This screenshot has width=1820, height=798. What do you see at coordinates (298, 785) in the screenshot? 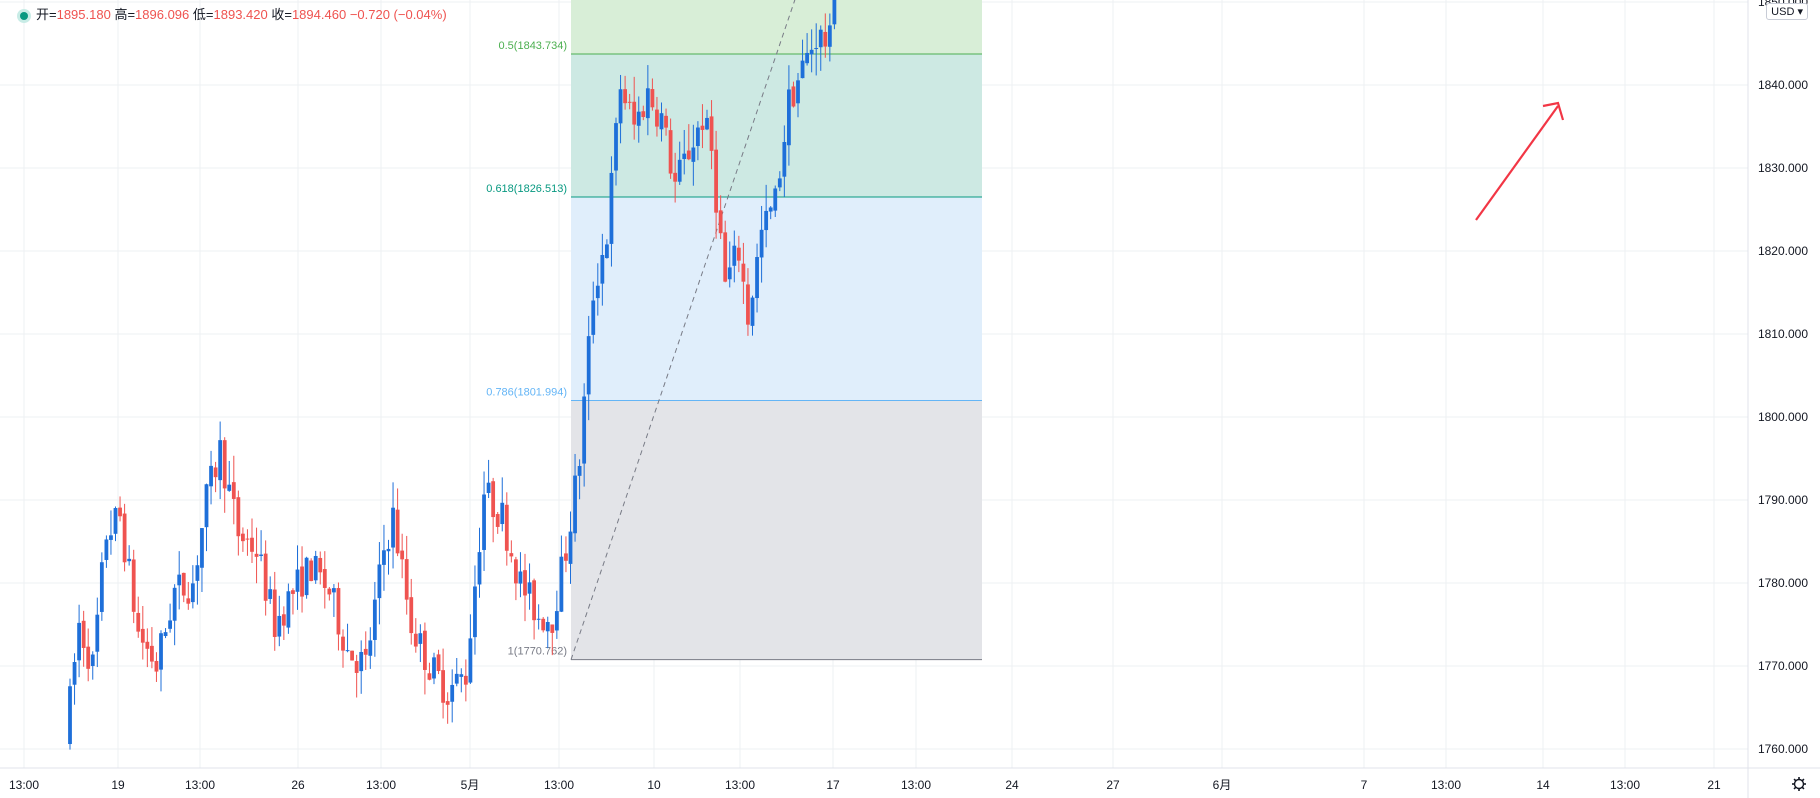
I see `x-tick-label: 26` at bounding box center [298, 785].